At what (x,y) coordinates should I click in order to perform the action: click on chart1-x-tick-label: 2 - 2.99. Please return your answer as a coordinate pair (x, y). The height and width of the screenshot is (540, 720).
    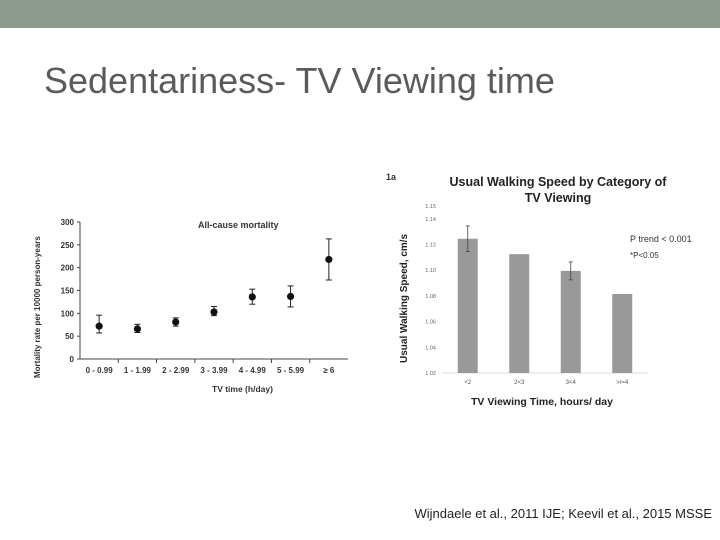
    Looking at the image, I should click on (176, 370).